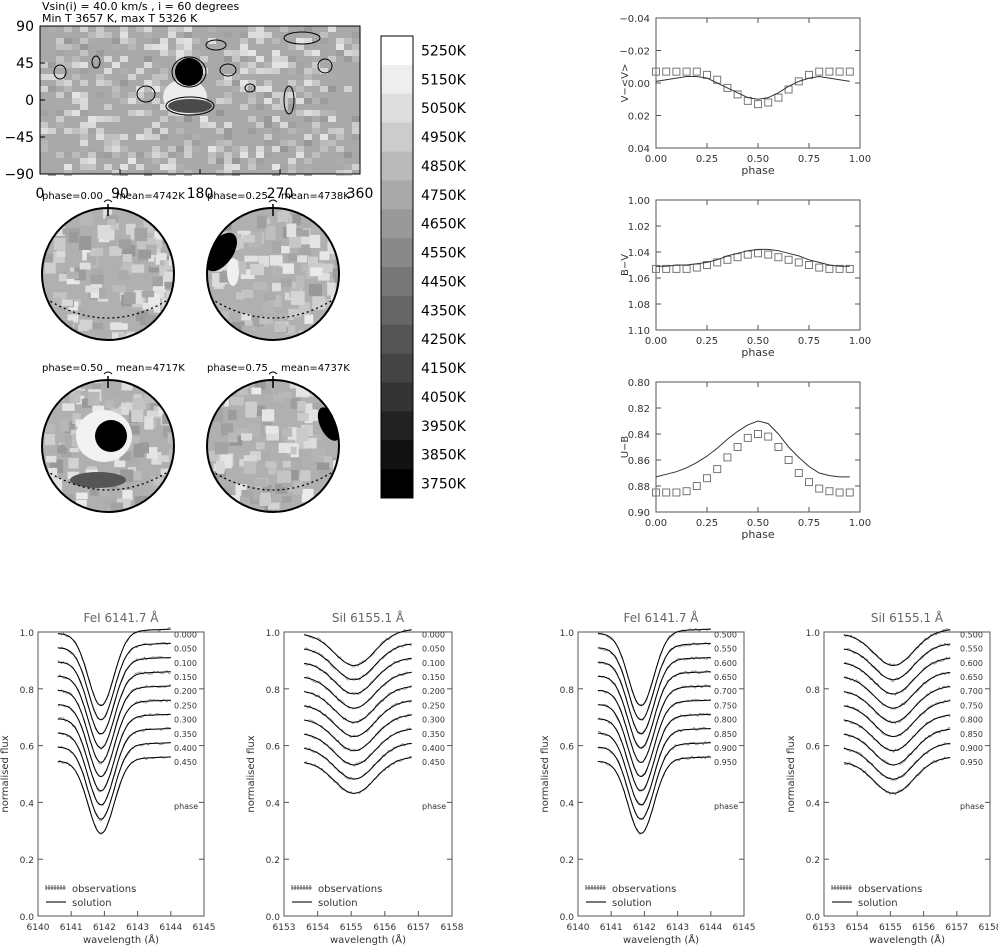  I want to click on y-tick-label: 0.80, so click(639, 383).